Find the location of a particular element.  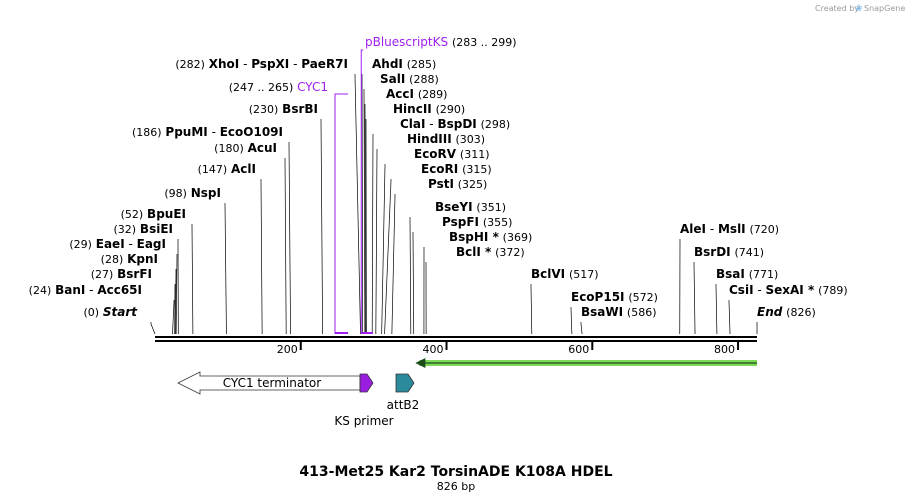

backbone is located at coordinates (456, 339).